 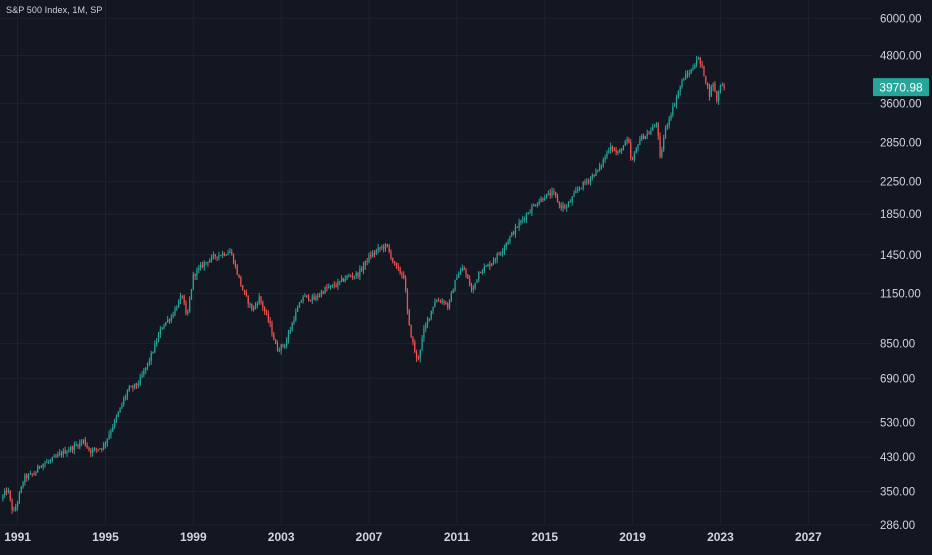 What do you see at coordinates (901, 88) in the screenshot?
I see `last-price-label: 3970.98` at bounding box center [901, 88].